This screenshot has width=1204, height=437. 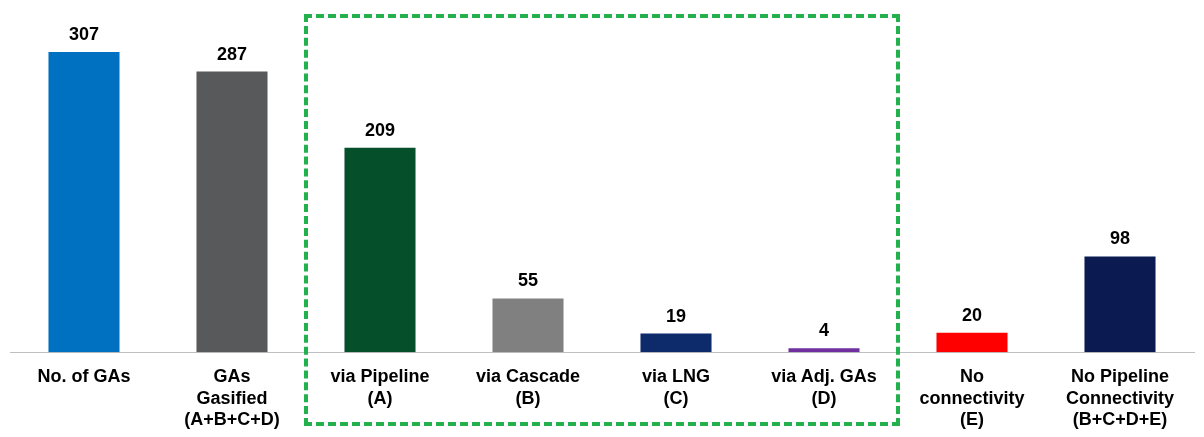 What do you see at coordinates (1120, 238) in the screenshot?
I see `data-label: 98` at bounding box center [1120, 238].